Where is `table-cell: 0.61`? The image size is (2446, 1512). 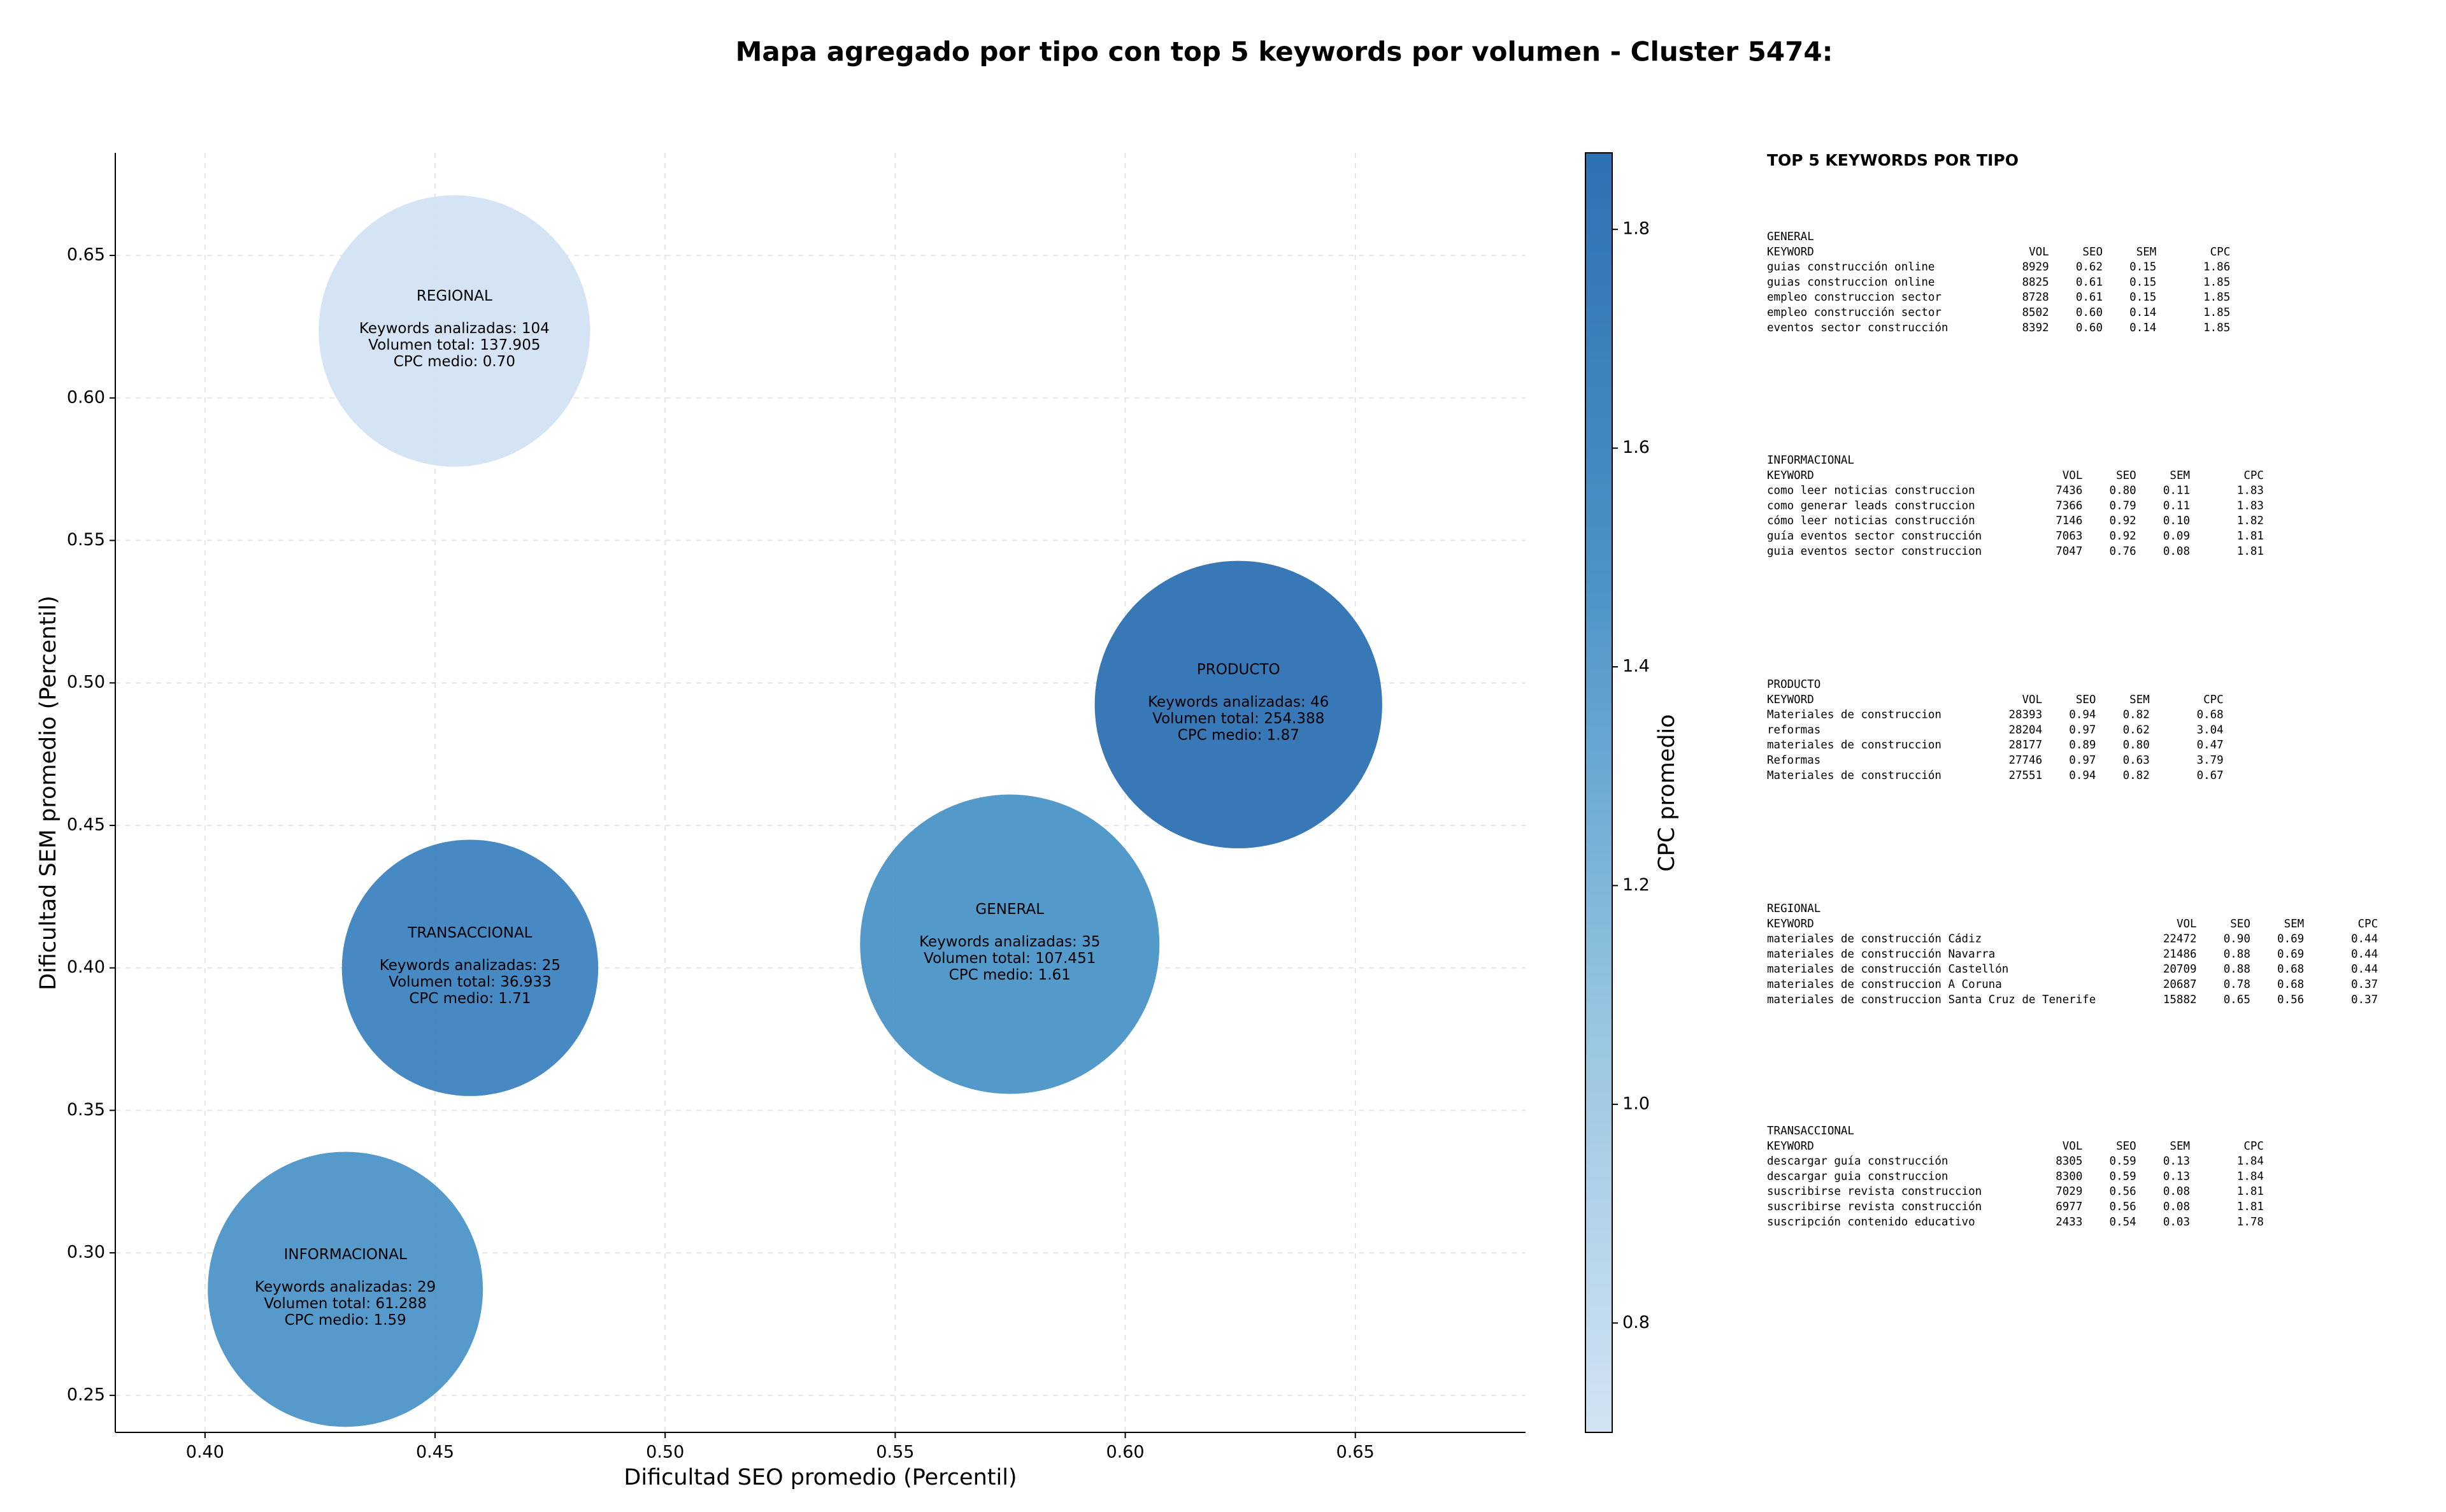 table-cell: 0.61 is located at coordinates (2089, 297).